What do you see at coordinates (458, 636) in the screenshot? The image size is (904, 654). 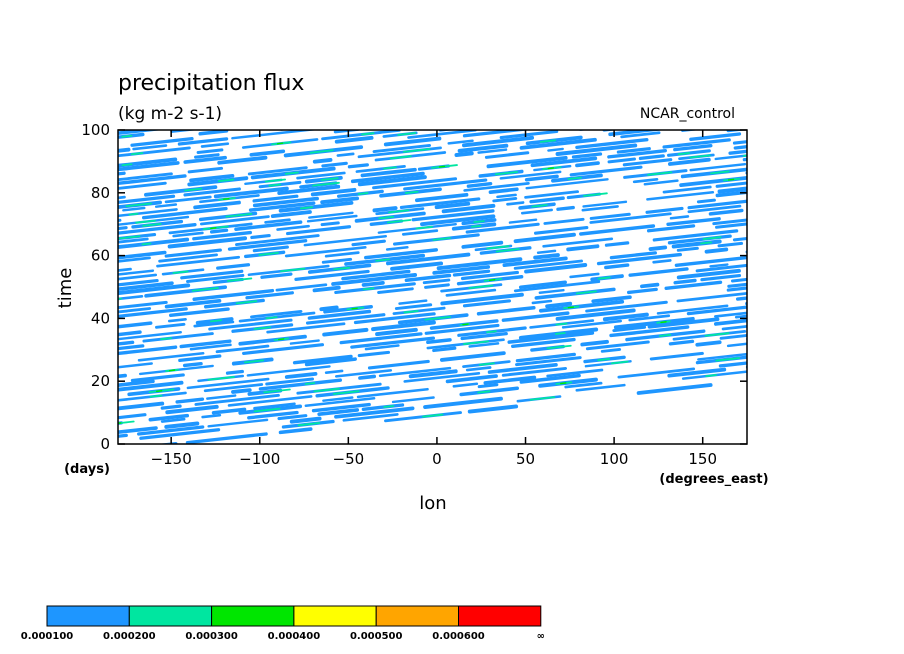 I see `colorbar-label: 0.000600` at bounding box center [458, 636].